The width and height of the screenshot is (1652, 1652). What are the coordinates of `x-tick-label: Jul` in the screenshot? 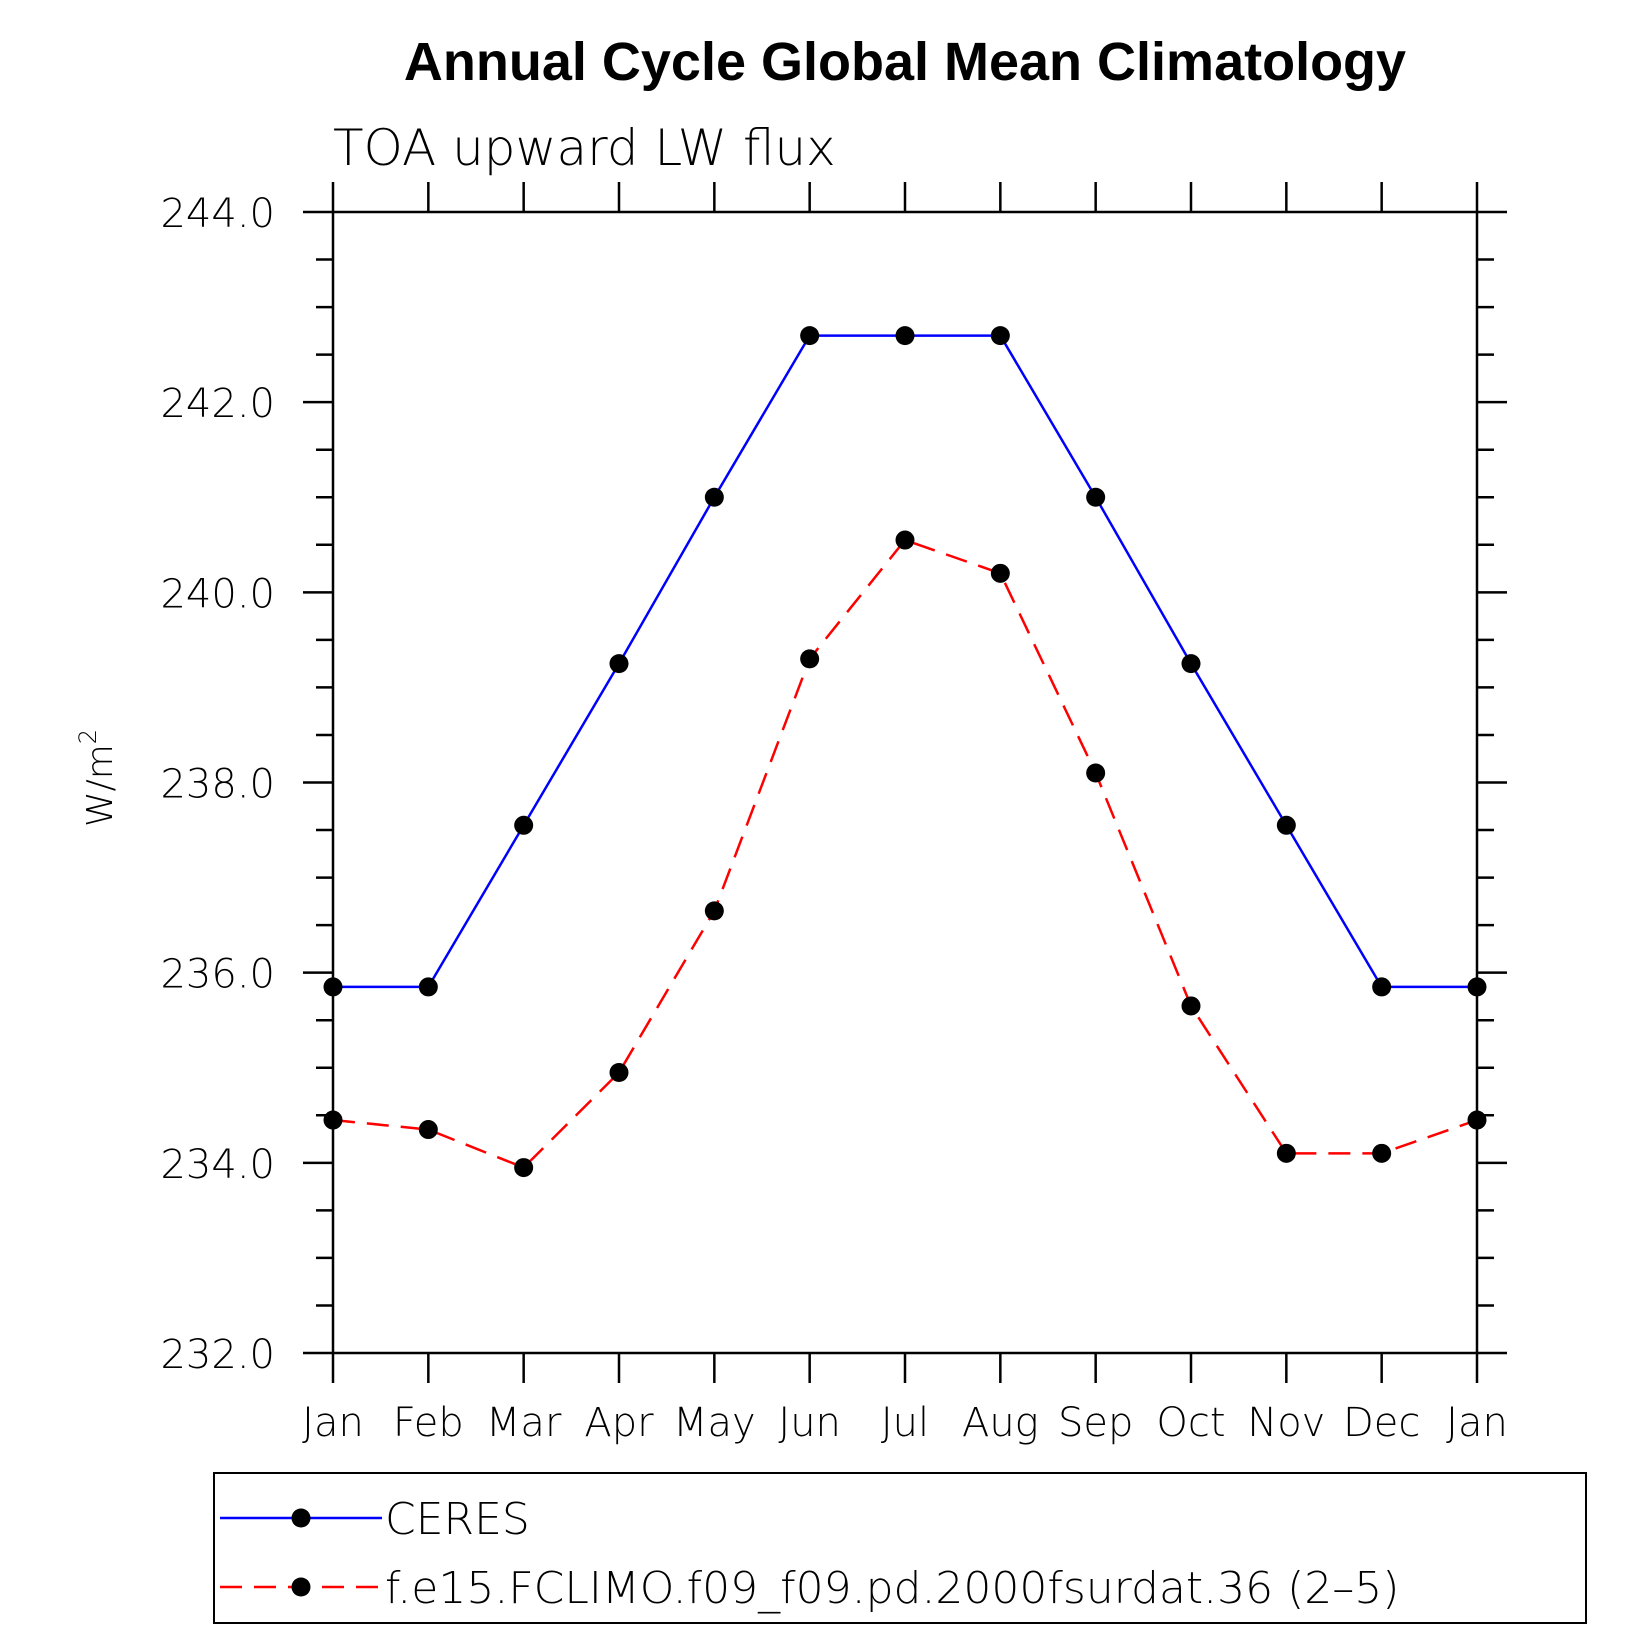 It's located at (905, 1423).